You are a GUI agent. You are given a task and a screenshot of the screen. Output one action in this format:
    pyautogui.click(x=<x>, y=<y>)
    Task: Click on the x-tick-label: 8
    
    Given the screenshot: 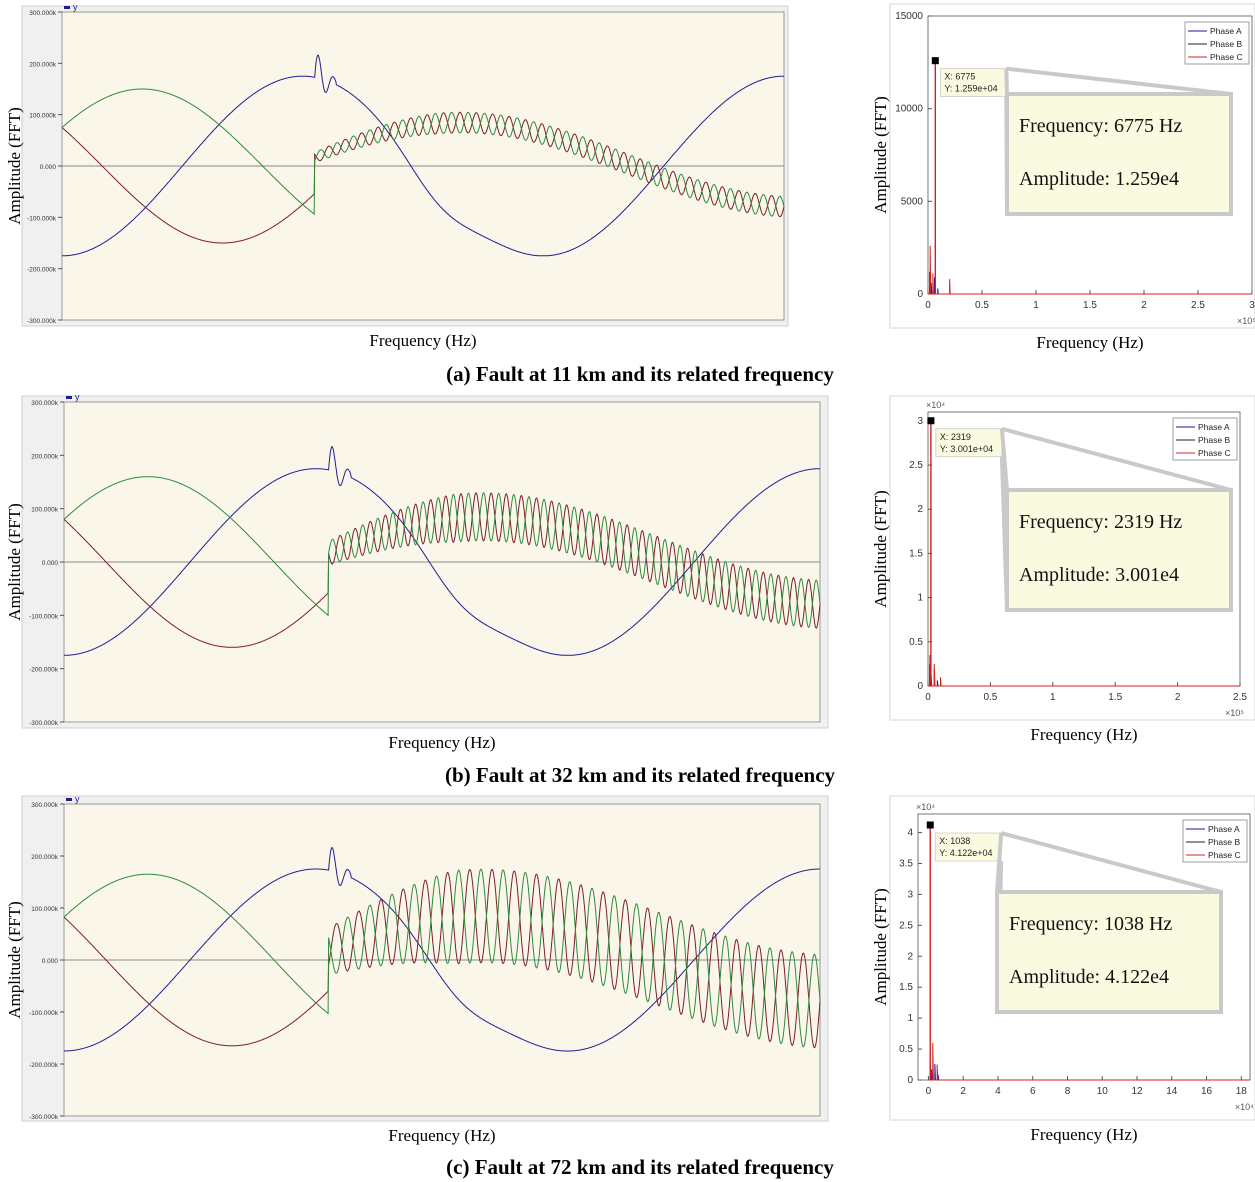 What is the action you would take?
    pyautogui.click(x=1068, y=1091)
    